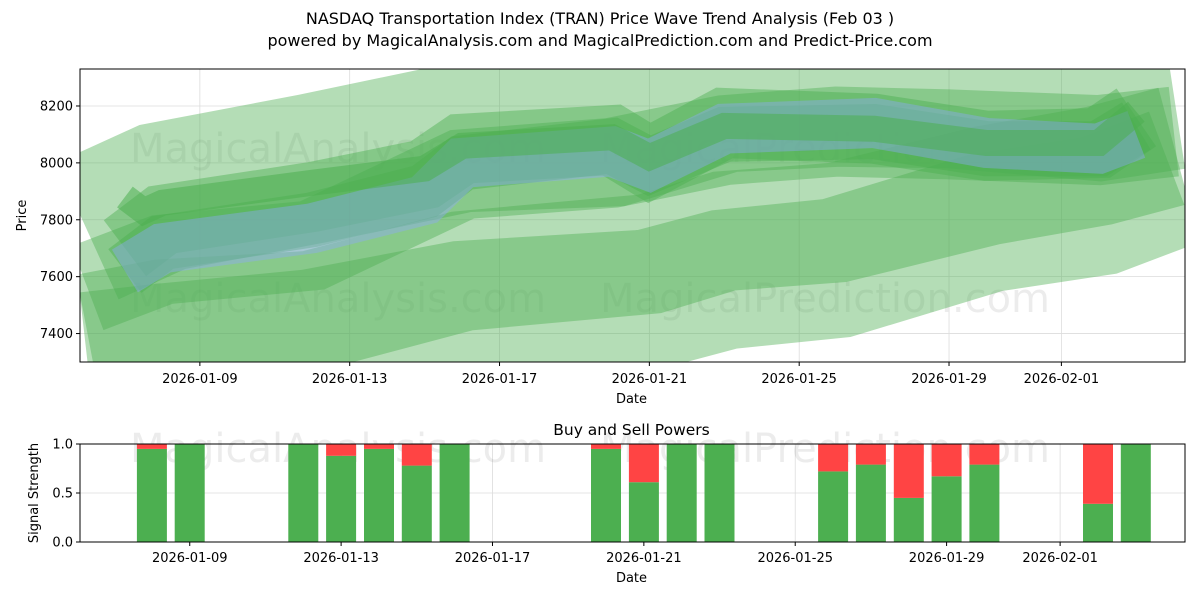  I want to click on power-x-tick-label: 2026-01-21, so click(644, 558).